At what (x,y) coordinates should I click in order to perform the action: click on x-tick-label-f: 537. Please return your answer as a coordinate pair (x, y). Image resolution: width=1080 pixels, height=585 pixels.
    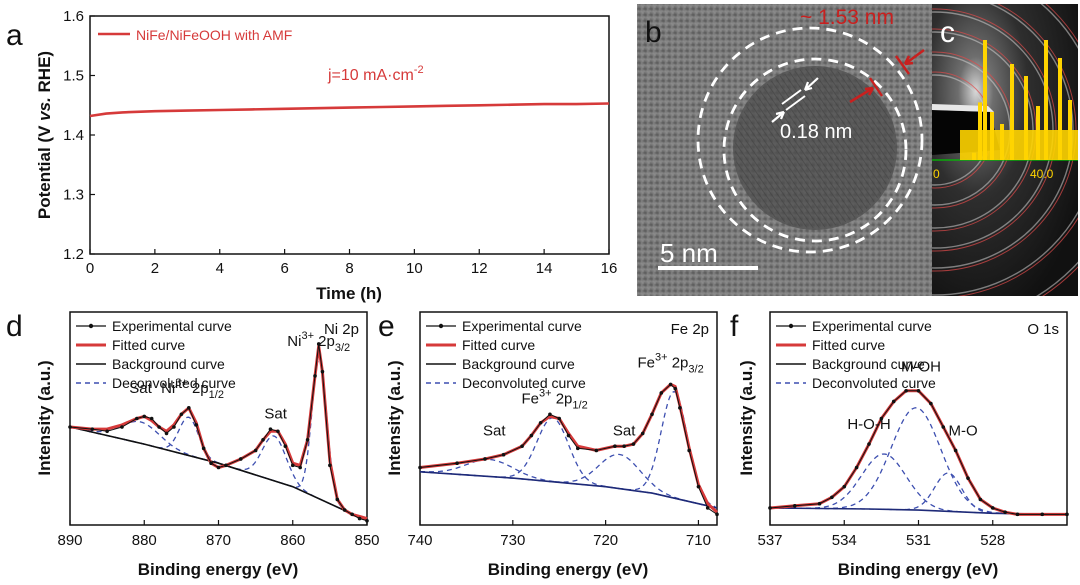
    Looking at the image, I should click on (769, 540).